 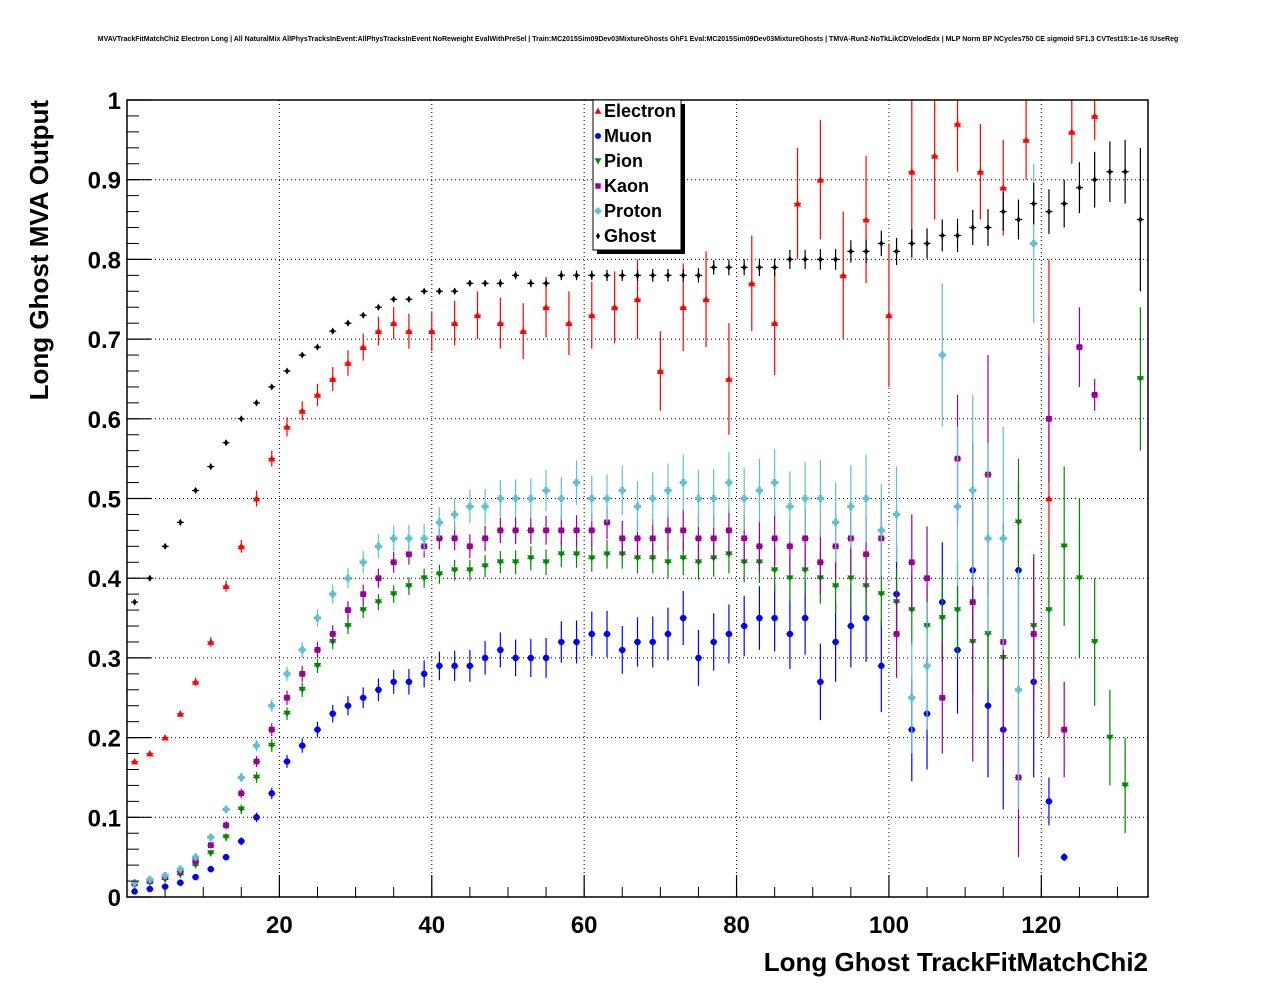 I want to click on x-tick-label: 120, so click(x=1041, y=925).